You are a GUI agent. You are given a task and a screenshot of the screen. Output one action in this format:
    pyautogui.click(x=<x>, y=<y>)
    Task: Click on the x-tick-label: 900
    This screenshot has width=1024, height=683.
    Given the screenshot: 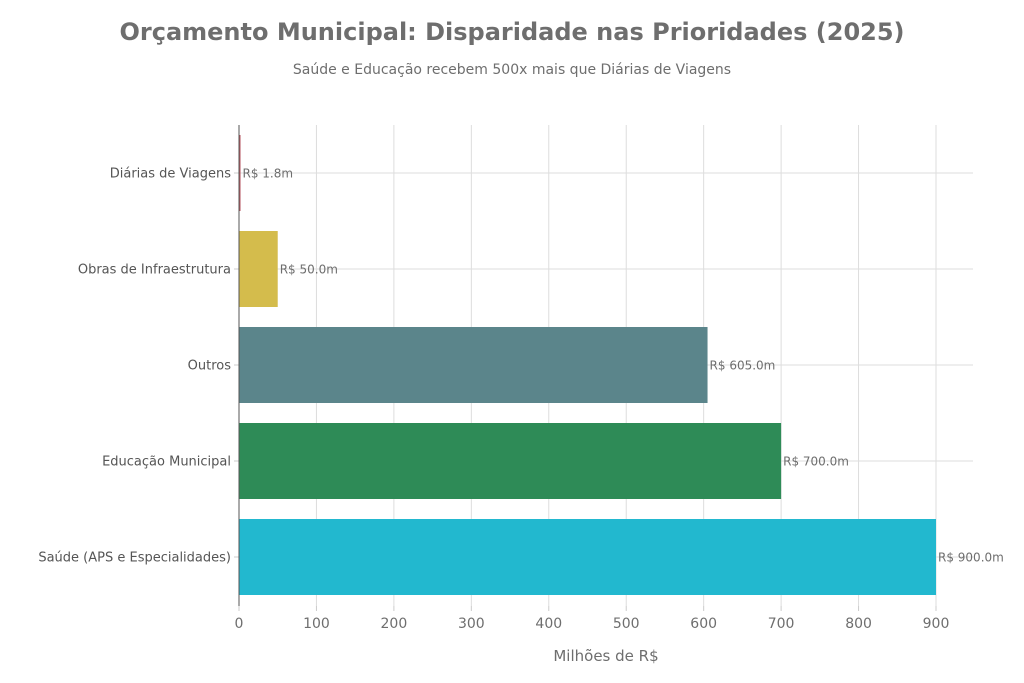 What is the action you would take?
    pyautogui.click(x=936, y=624)
    